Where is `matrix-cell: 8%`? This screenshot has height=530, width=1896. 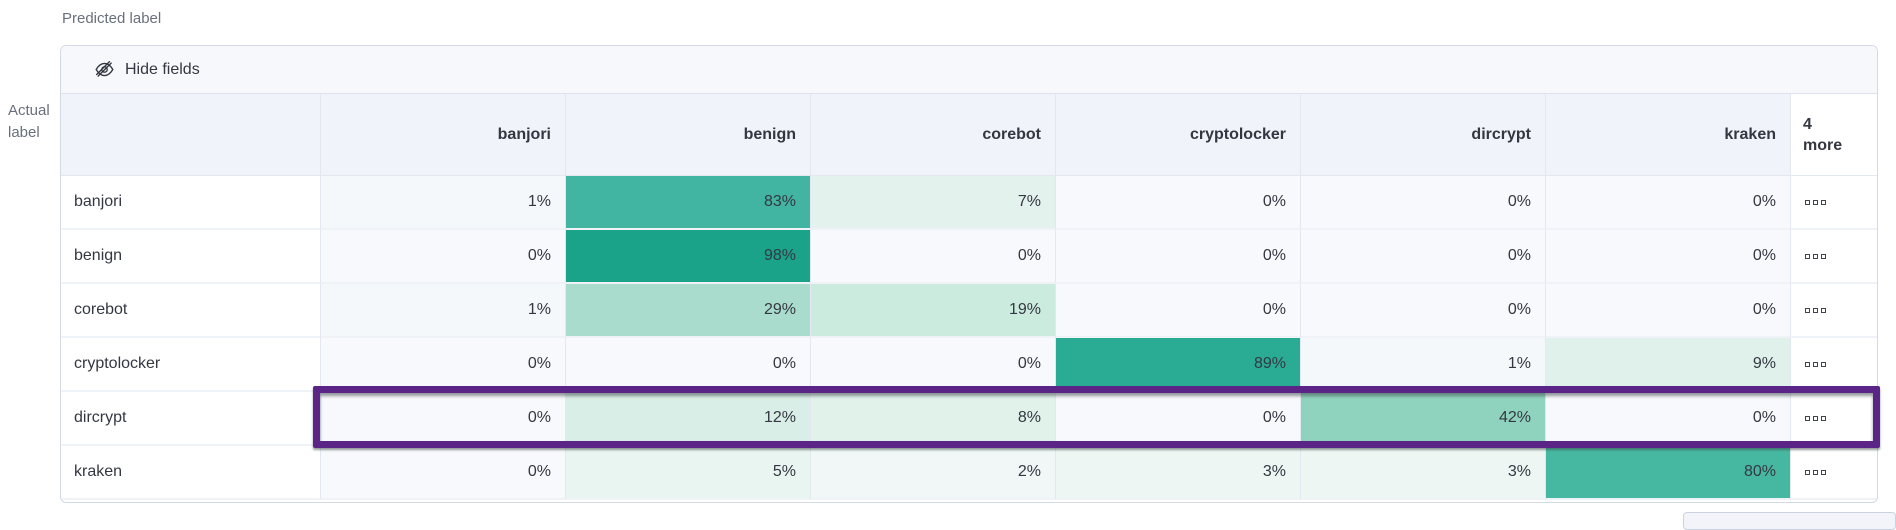 matrix-cell: 8% is located at coordinates (933, 419).